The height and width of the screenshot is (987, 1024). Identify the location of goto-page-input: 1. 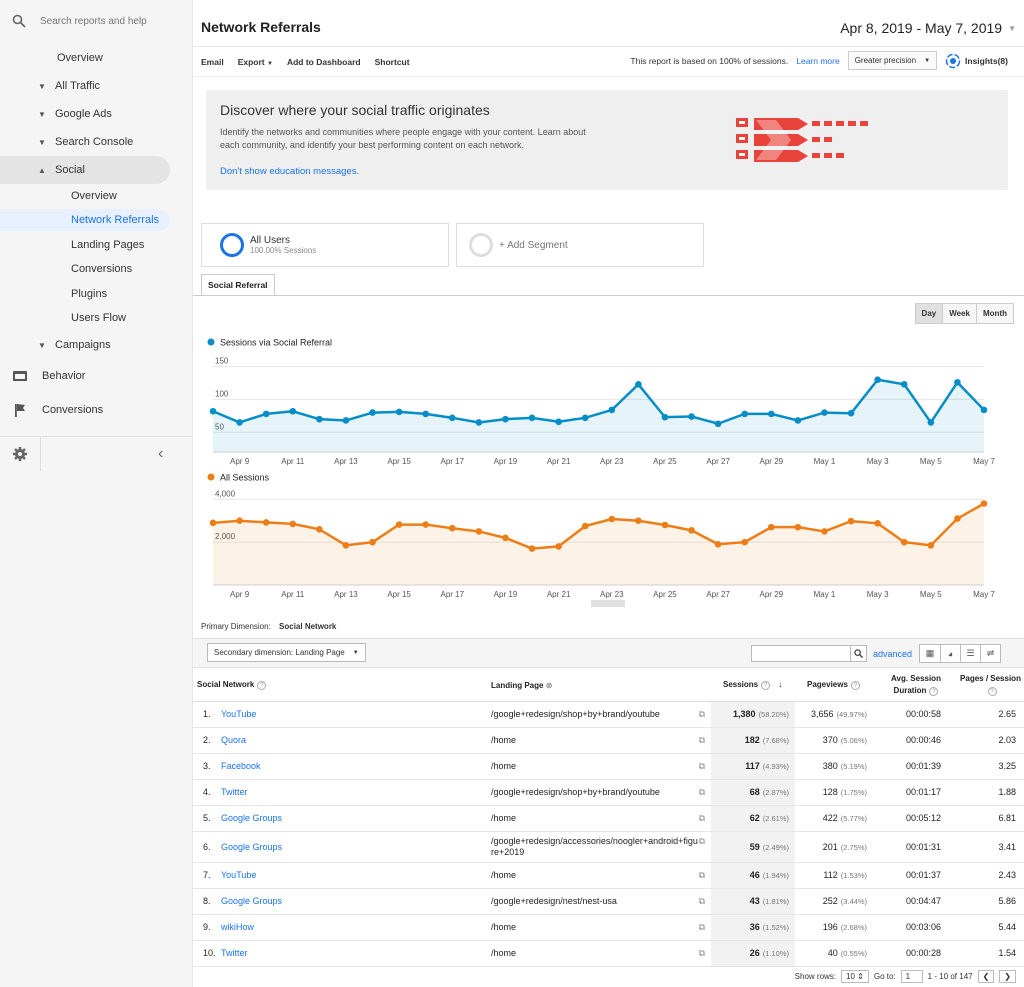
(911, 976).